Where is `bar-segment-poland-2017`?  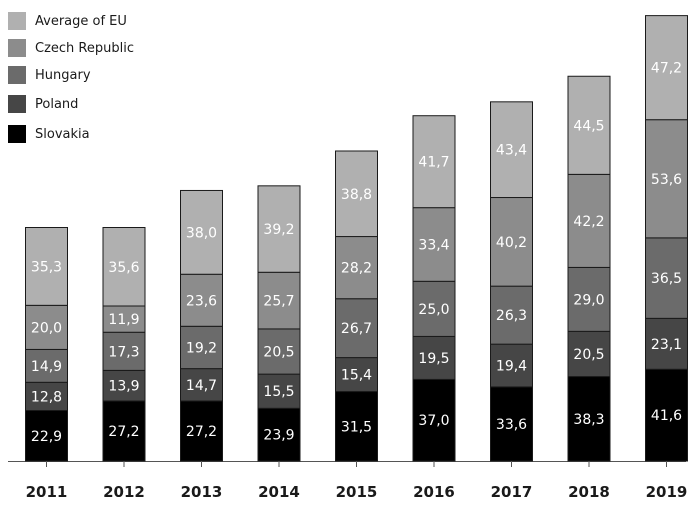
bar-segment-poland-2017 is located at coordinates (511, 365).